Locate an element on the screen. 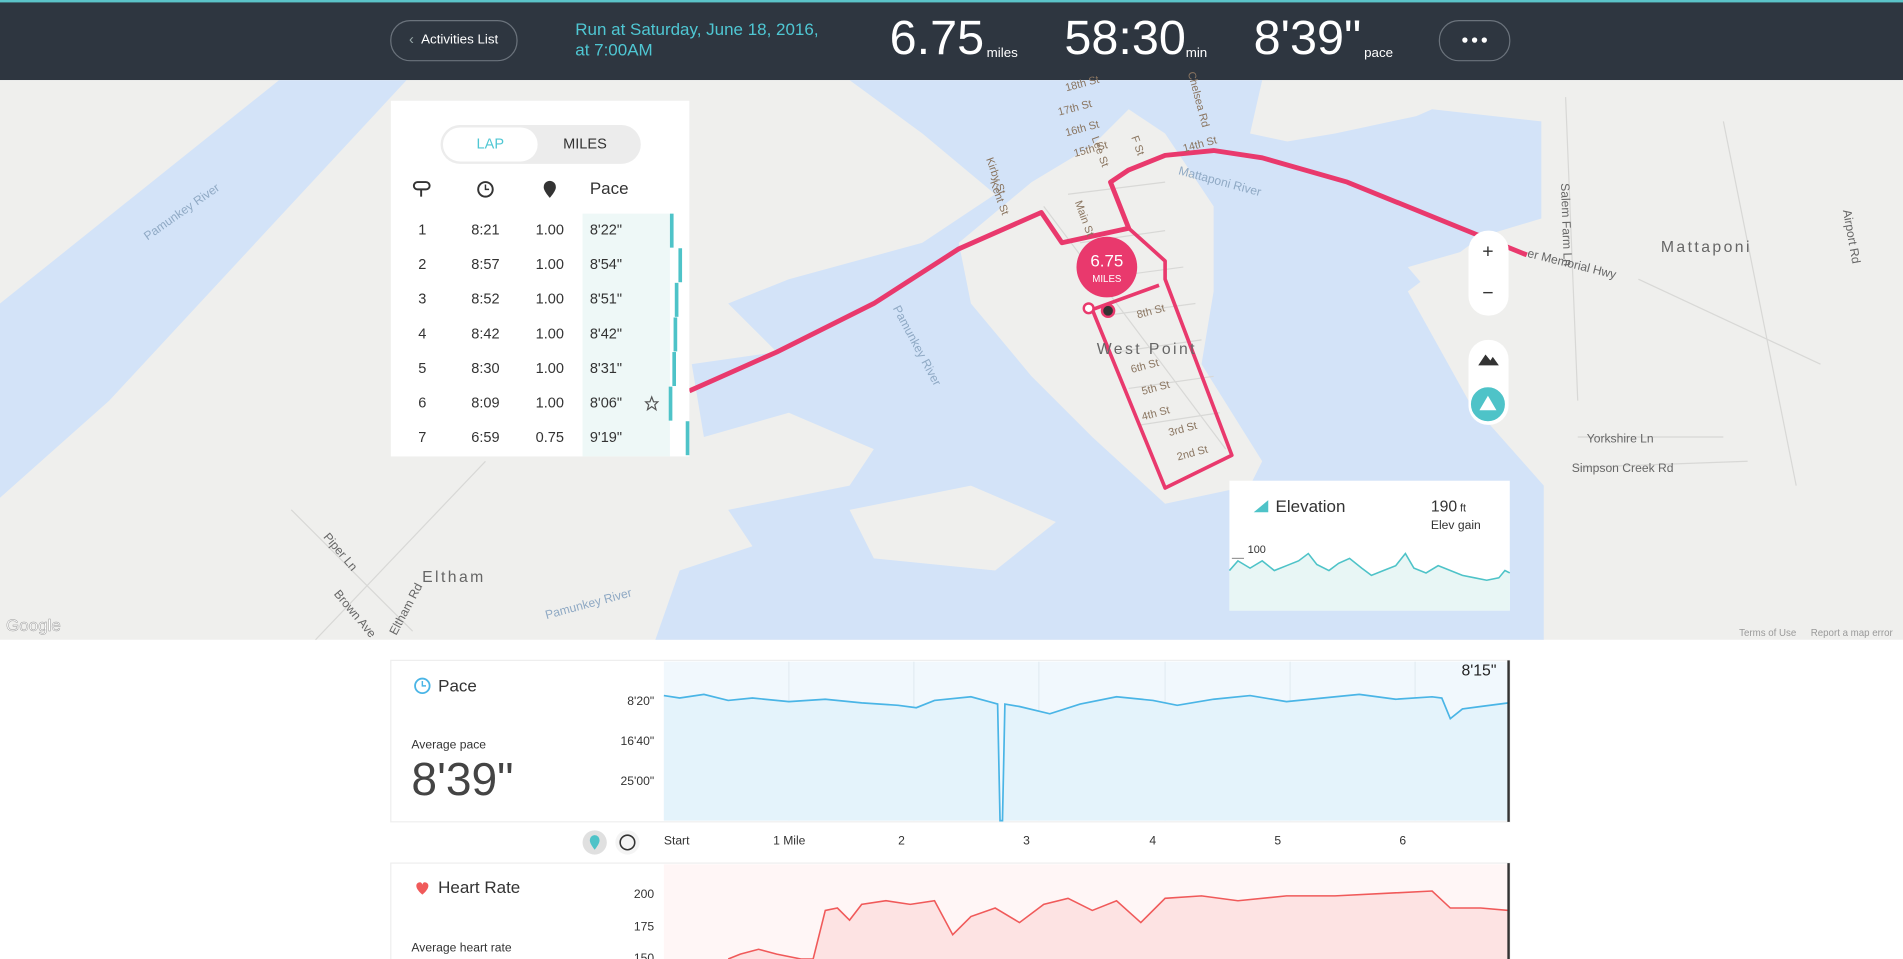 This screenshot has width=1903, height=959. pace-y-tick: 16'40" is located at coordinates (638, 741).